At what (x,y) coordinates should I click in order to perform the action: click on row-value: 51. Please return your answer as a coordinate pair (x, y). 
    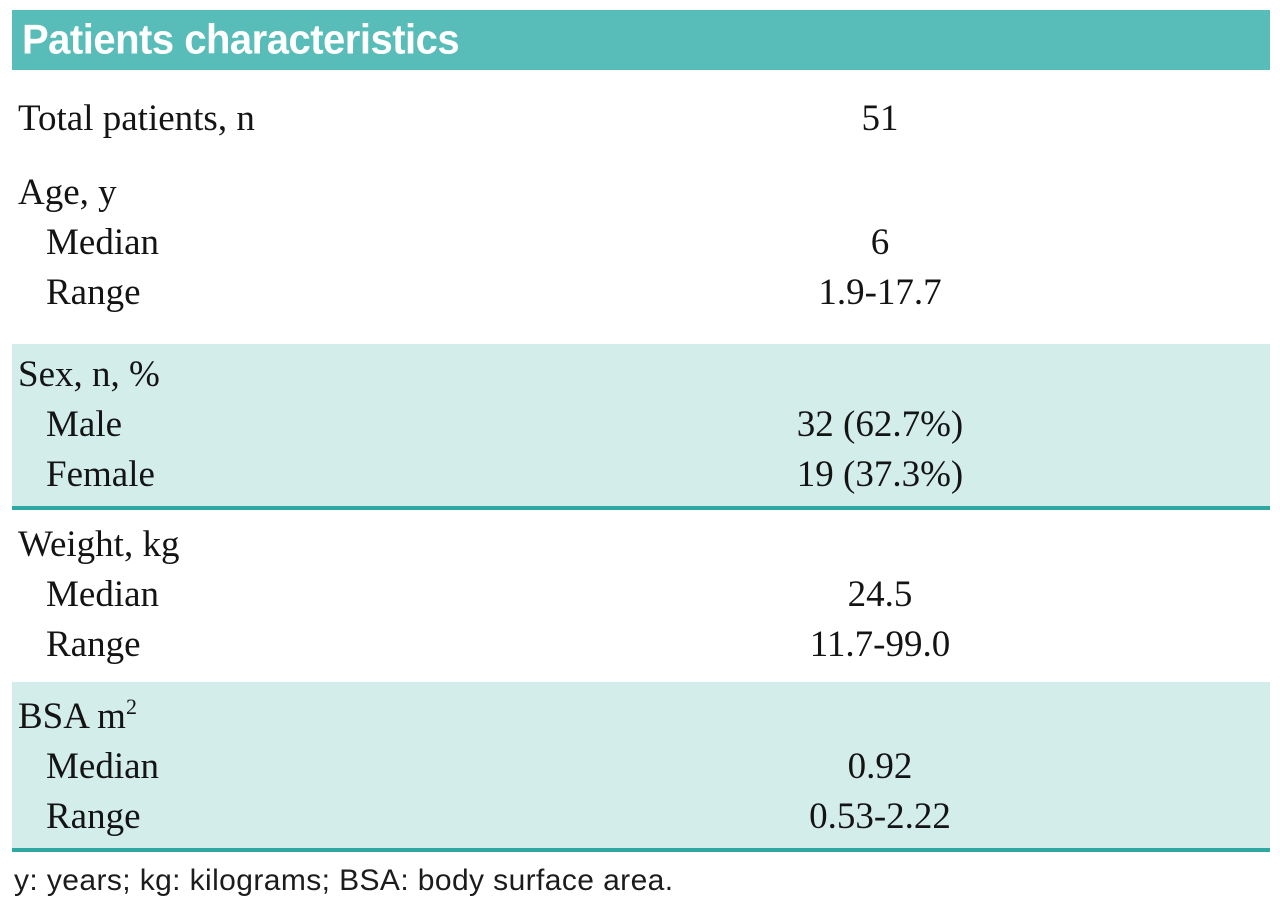
    Looking at the image, I should click on (880, 118).